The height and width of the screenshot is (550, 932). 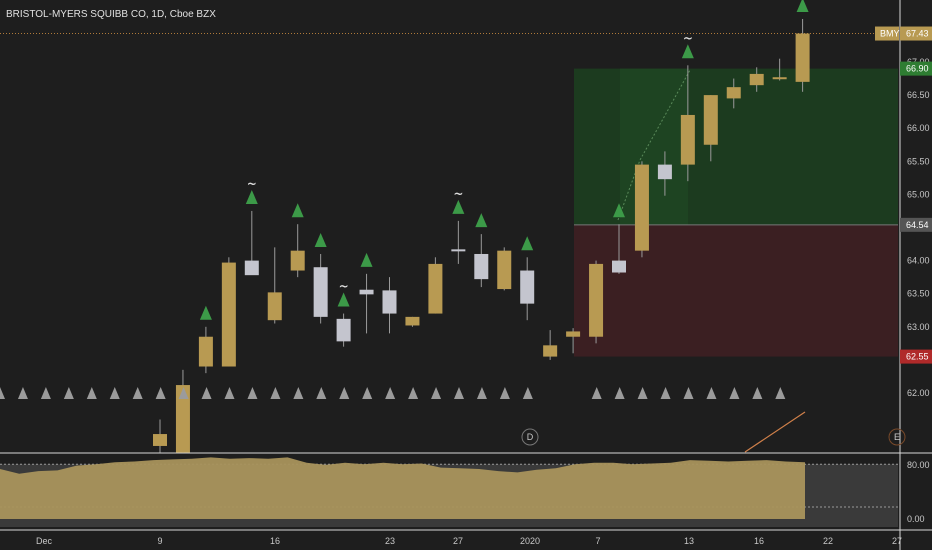 I want to click on target-price-tag-bg, so click(x=916, y=68).